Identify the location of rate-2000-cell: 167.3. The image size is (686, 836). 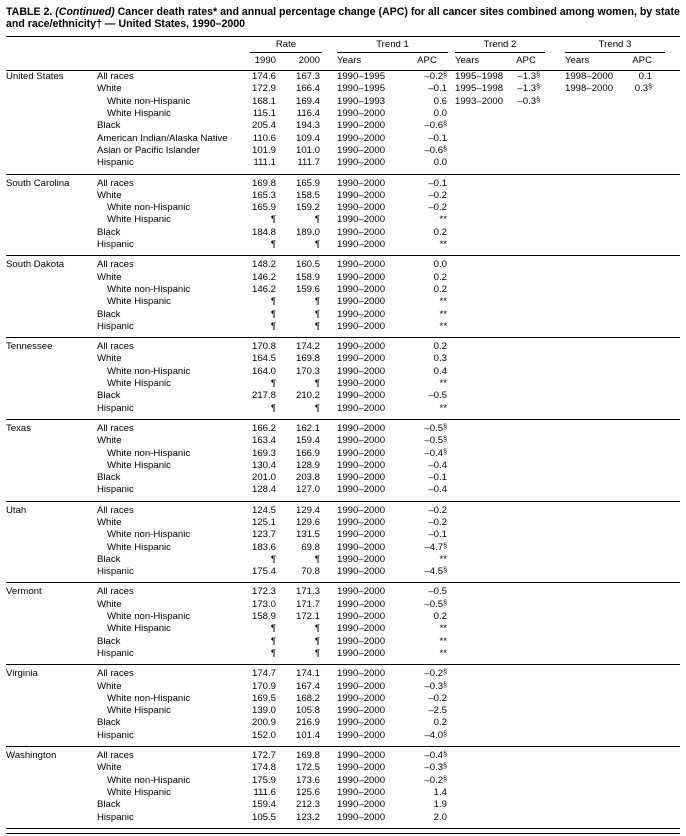
(308, 77).